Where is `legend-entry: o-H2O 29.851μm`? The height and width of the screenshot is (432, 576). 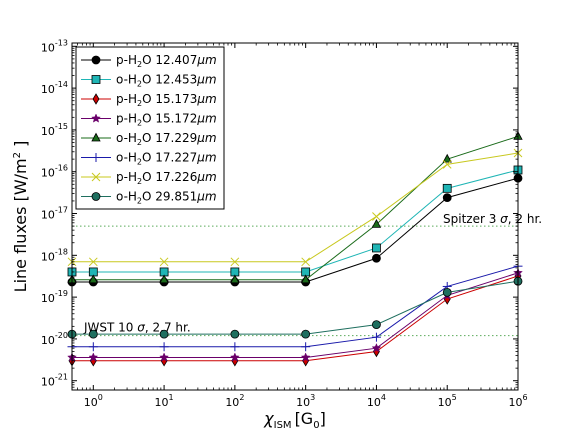
legend-entry: o-H2O 29.851μm is located at coordinates (149, 198).